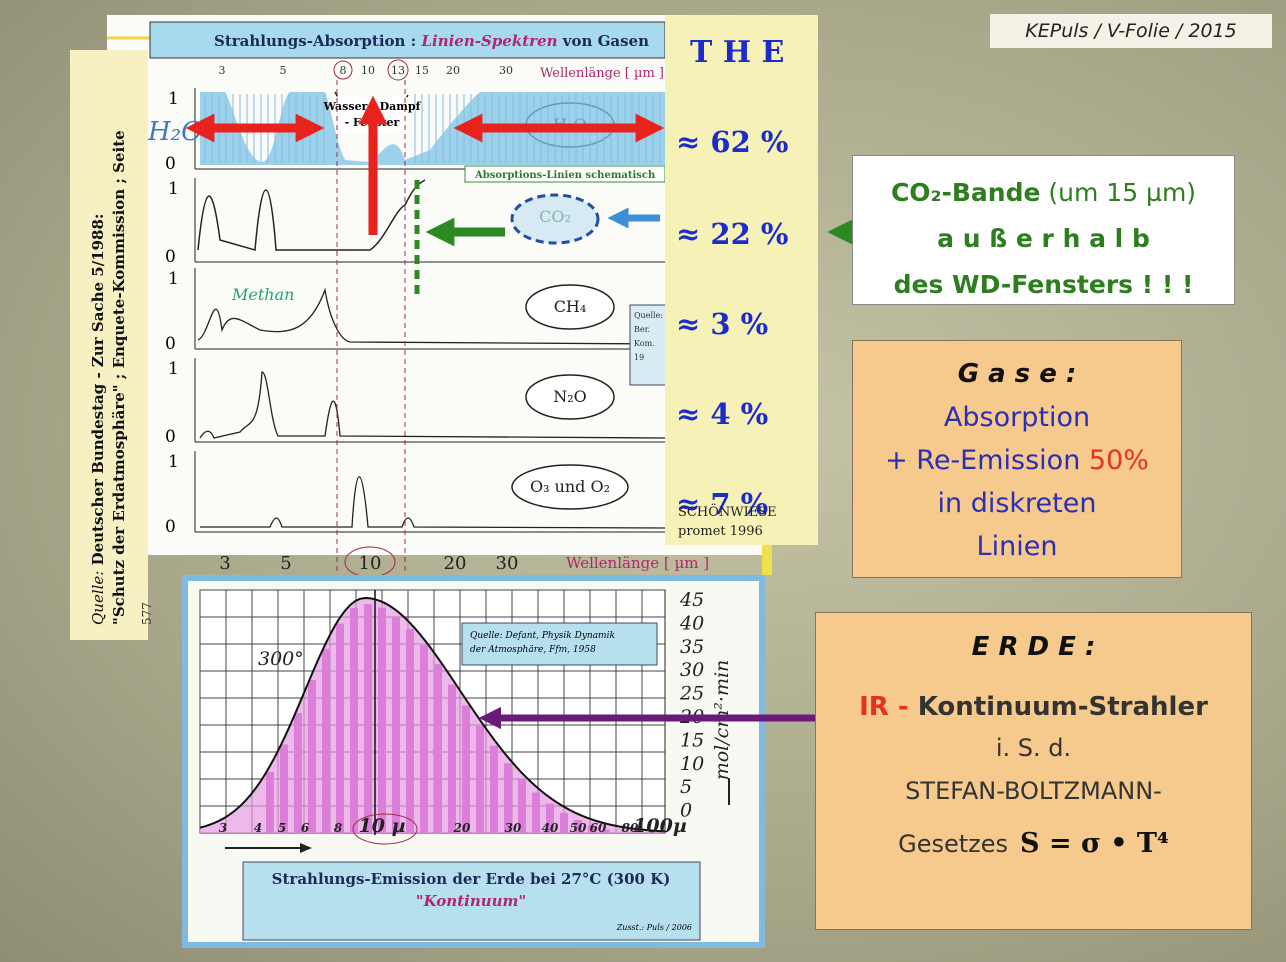 Image resolution: width=1286 pixels, height=962 pixels. Describe the element at coordinates (282, 828) in the screenshot. I see `emission-x-tick: 5` at that location.